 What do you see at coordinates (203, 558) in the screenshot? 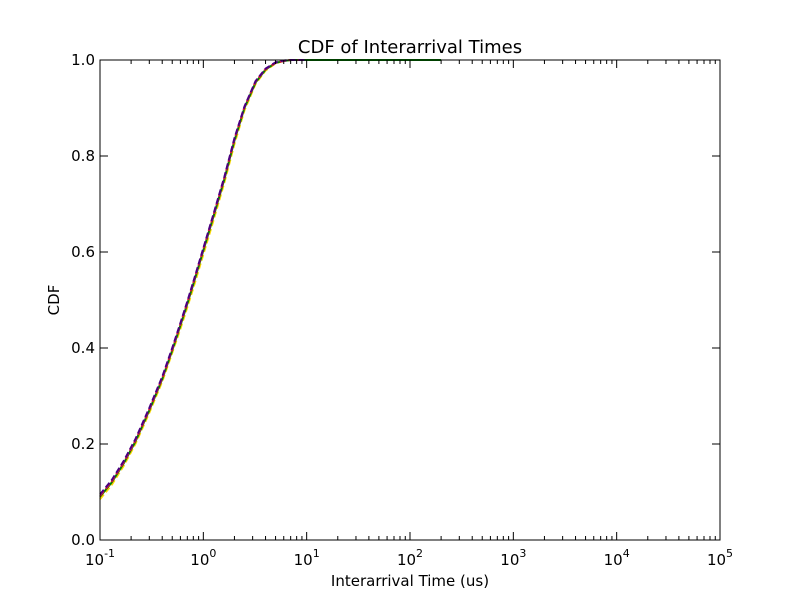
I see `x-tick-label: 10⁰` at bounding box center [203, 558].